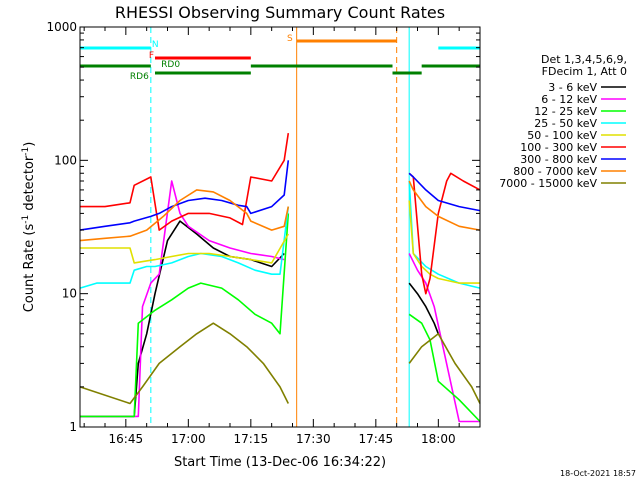  What do you see at coordinates (65, 160) in the screenshot?
I see `y-tick-label-2: 100` at bounding box center [65, 160].